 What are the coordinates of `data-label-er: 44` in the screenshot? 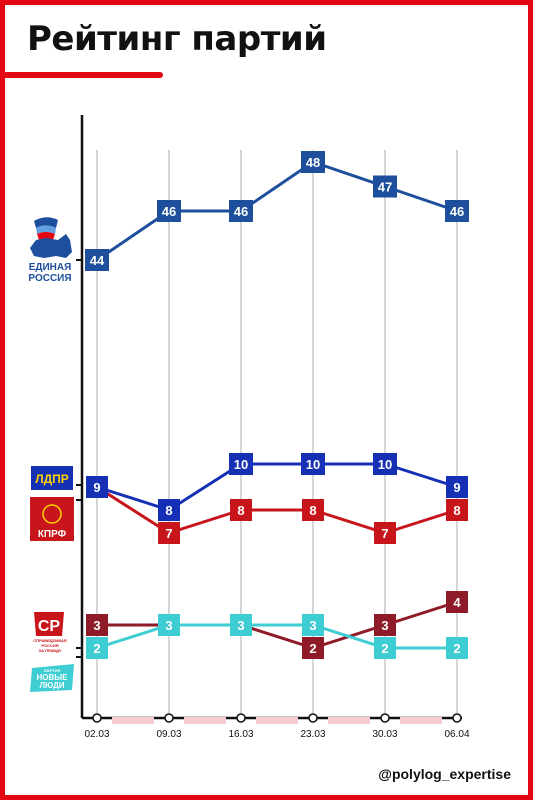 It's located at (97, 260).